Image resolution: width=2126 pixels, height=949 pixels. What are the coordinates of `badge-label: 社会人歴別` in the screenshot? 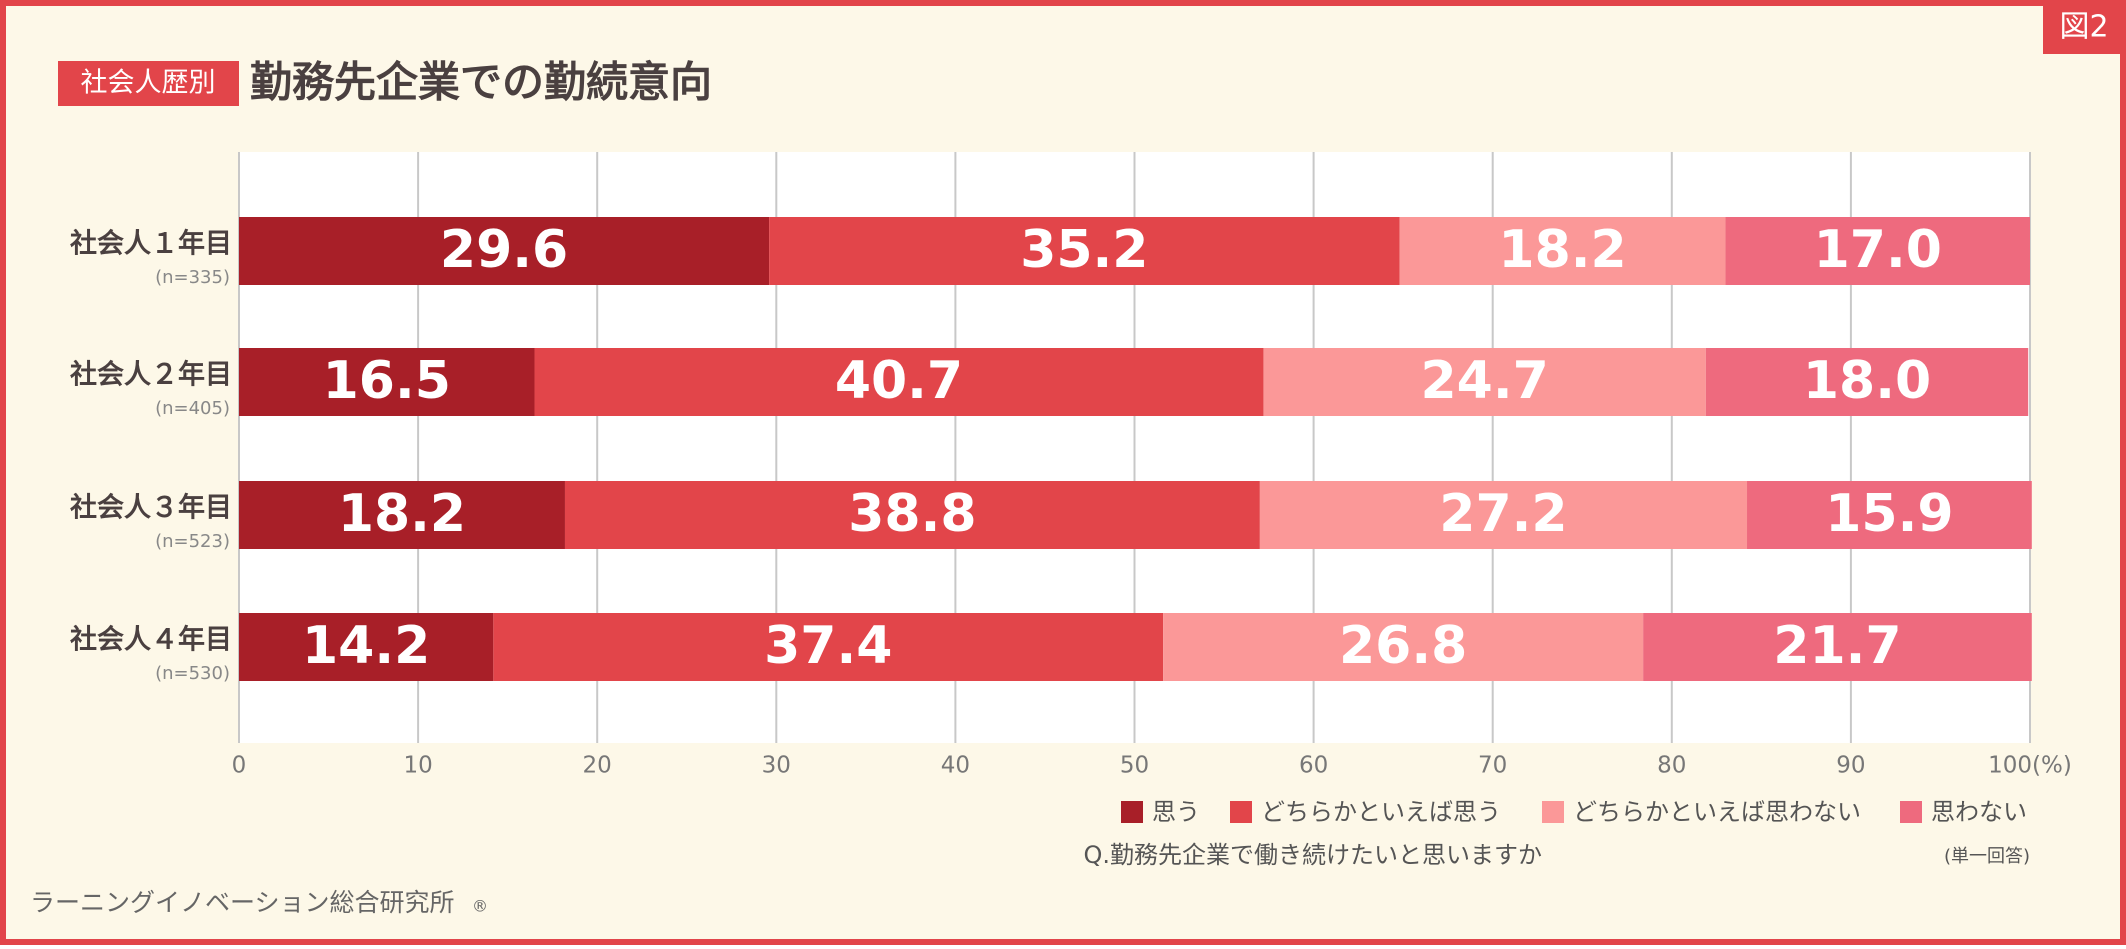 It's located at (148, 83).